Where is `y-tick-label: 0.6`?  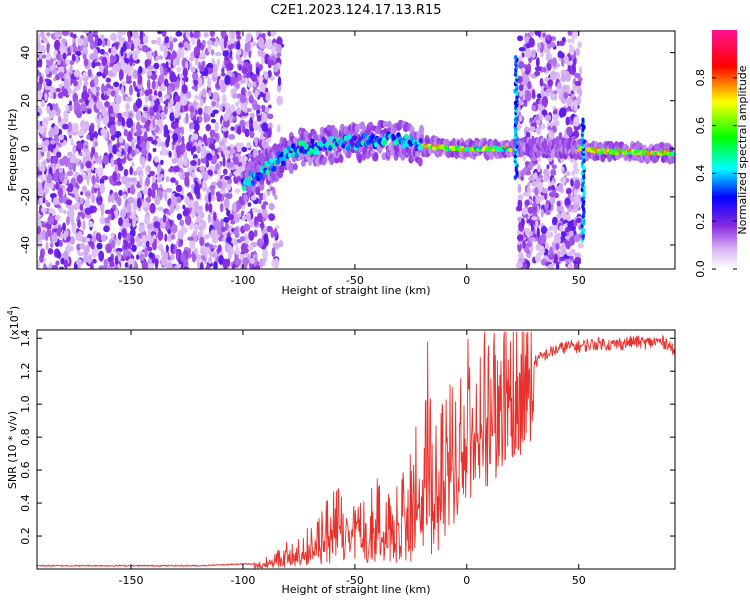 y-tick-label: 0.6 is located at coordinates (25, 470).